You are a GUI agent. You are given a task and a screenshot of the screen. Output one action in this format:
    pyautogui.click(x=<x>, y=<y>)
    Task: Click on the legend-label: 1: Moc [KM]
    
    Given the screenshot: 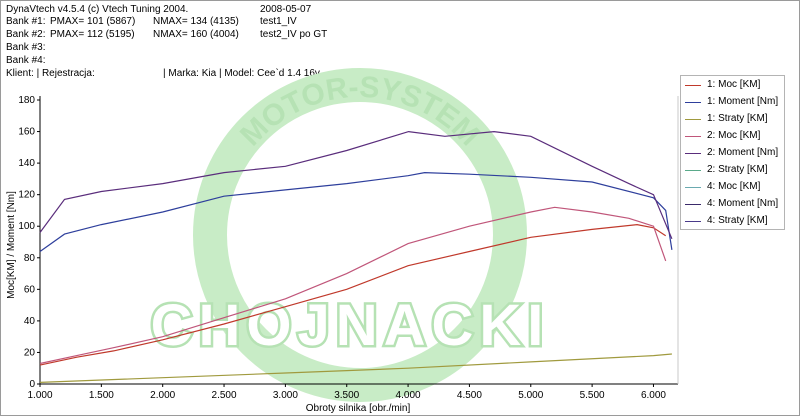 What is the action you would take?
    pyautogui.click(x=734, y=84)
    